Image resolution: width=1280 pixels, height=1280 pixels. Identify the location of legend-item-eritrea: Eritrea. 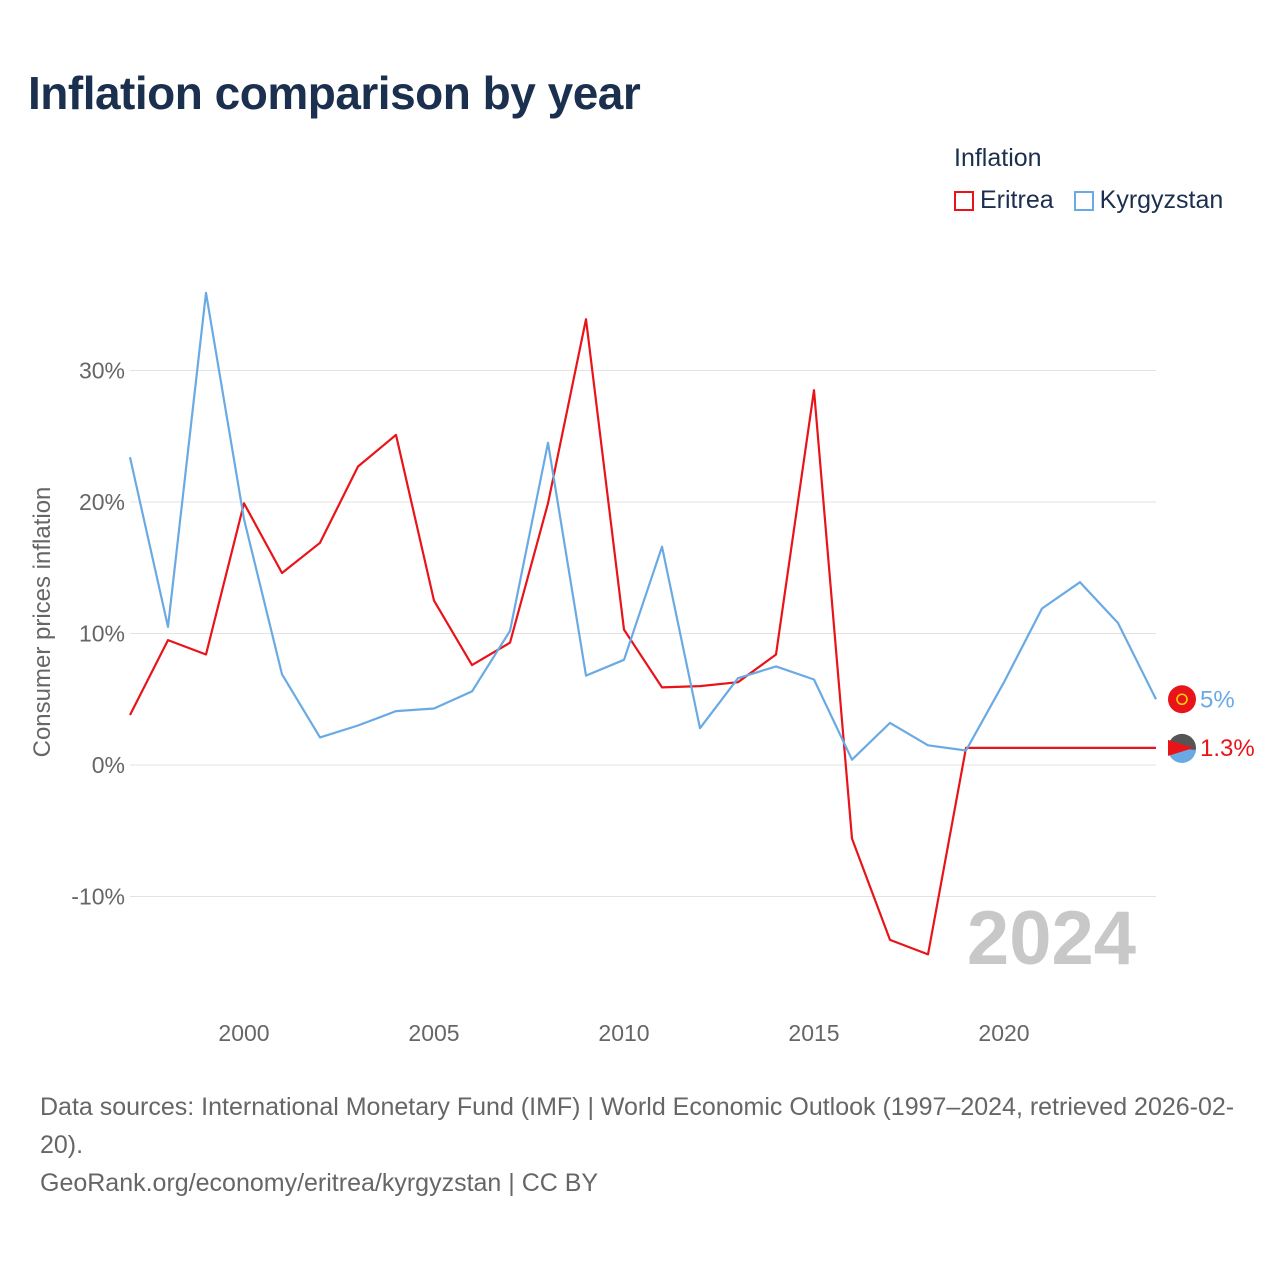
(1004, 200).